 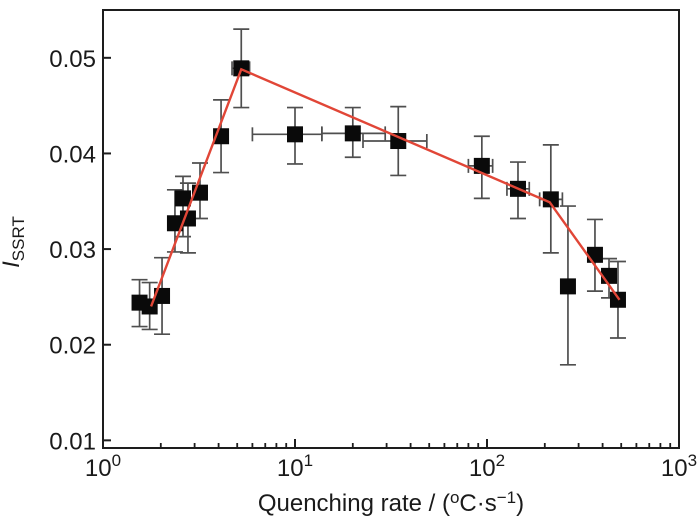 What do you see at coordinates (487, 466) in the screenshot?
I see `x-tick-label: 10²` at bounding box center [487, 466].